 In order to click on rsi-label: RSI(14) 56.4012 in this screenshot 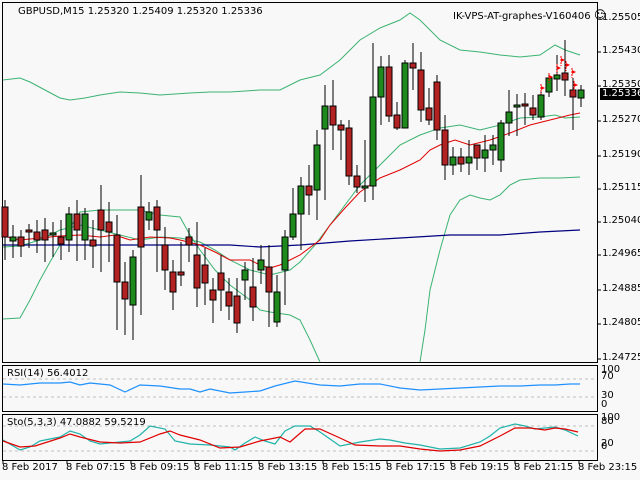, I will do `click(48, 373)`.